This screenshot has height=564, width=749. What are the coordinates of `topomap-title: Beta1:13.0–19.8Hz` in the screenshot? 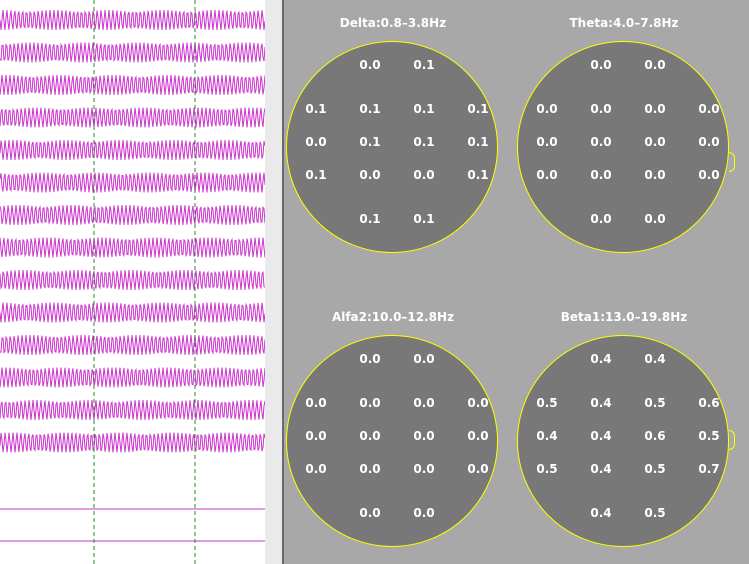 It's located at (624, 317).